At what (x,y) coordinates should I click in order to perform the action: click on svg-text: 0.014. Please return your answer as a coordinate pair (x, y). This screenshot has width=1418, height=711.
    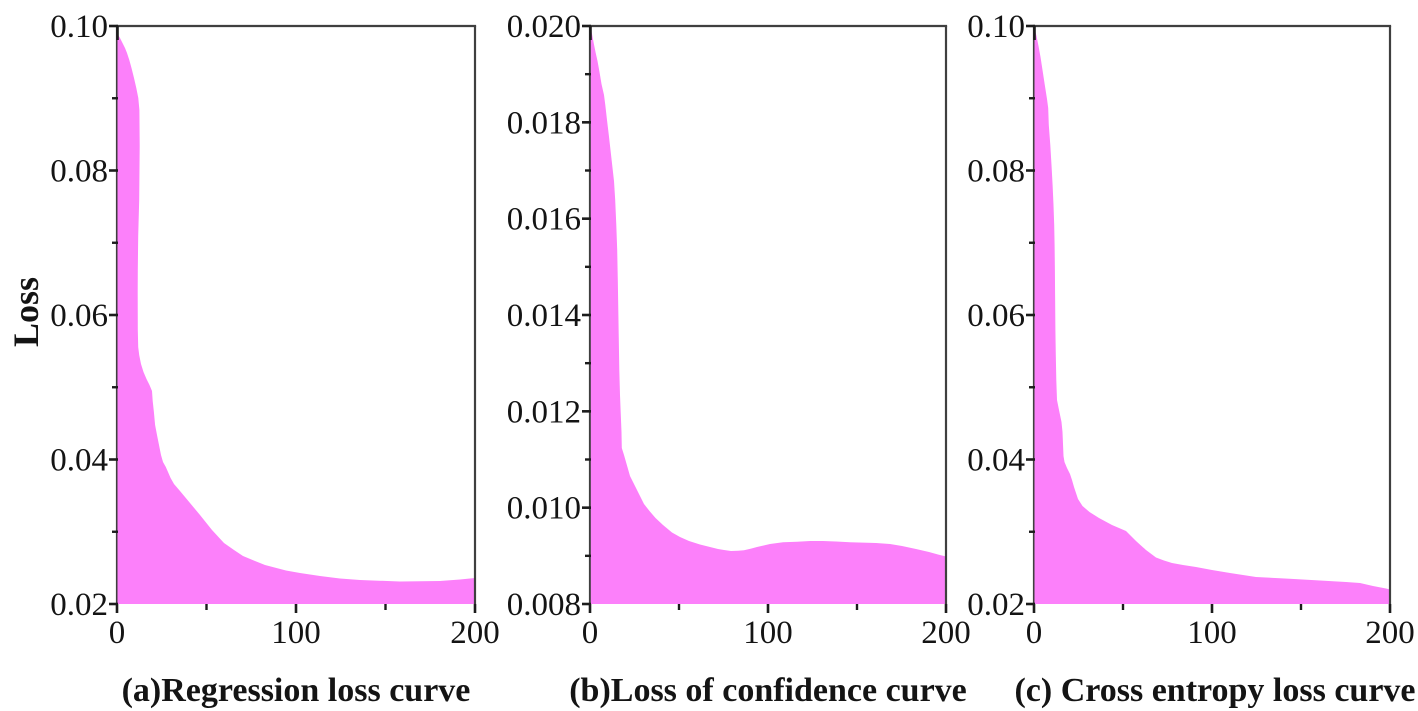
    Looking at the image, I should click on (544, 316).